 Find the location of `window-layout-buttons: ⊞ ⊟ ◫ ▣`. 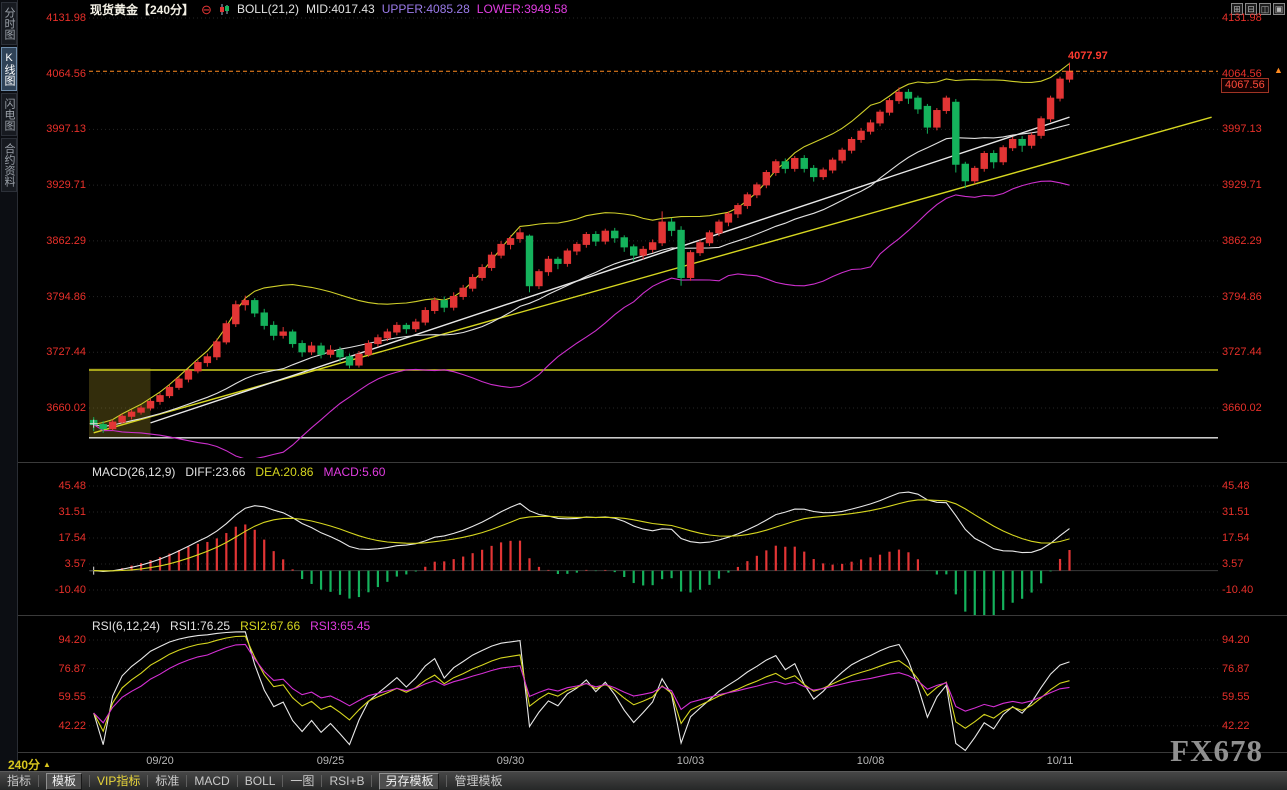

window-layout-buttons: ⊞ ⊟ ◫ ▣ is located at coordinates (1258, 9).